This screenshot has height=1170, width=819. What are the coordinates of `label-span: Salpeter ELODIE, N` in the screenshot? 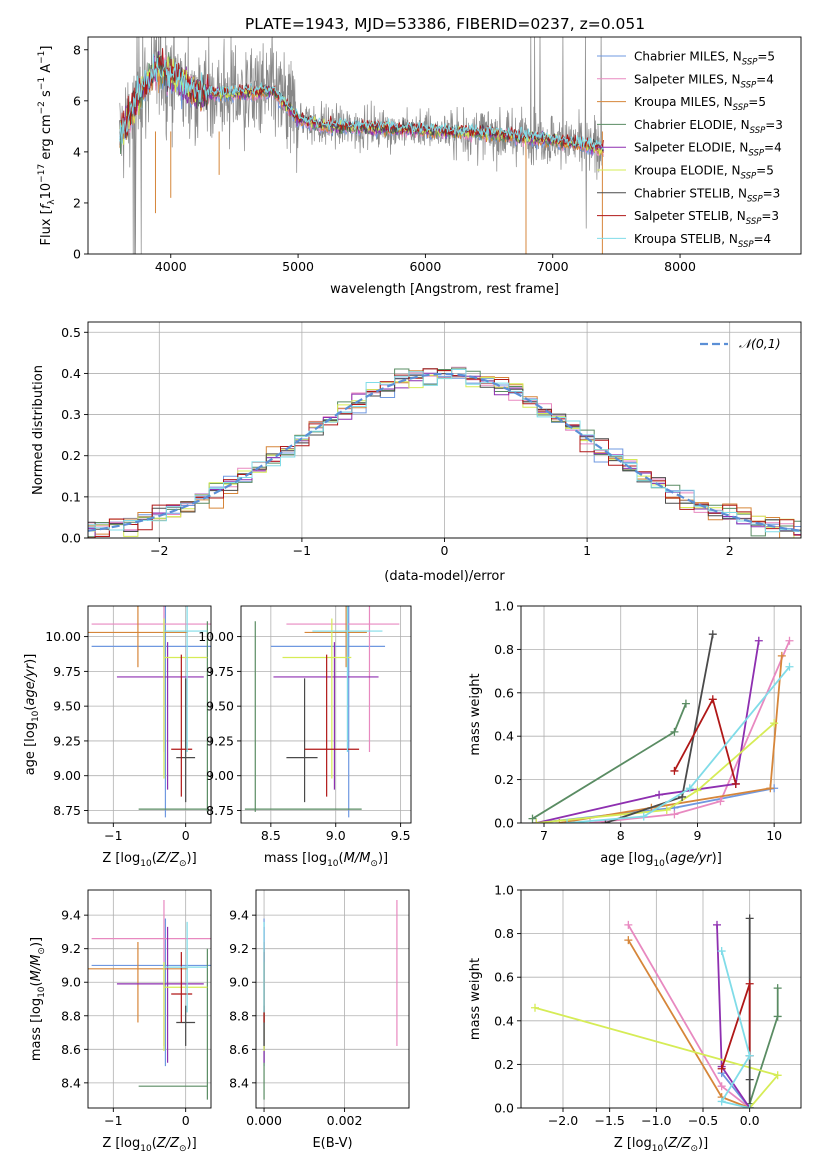 It's located at (691, 148).